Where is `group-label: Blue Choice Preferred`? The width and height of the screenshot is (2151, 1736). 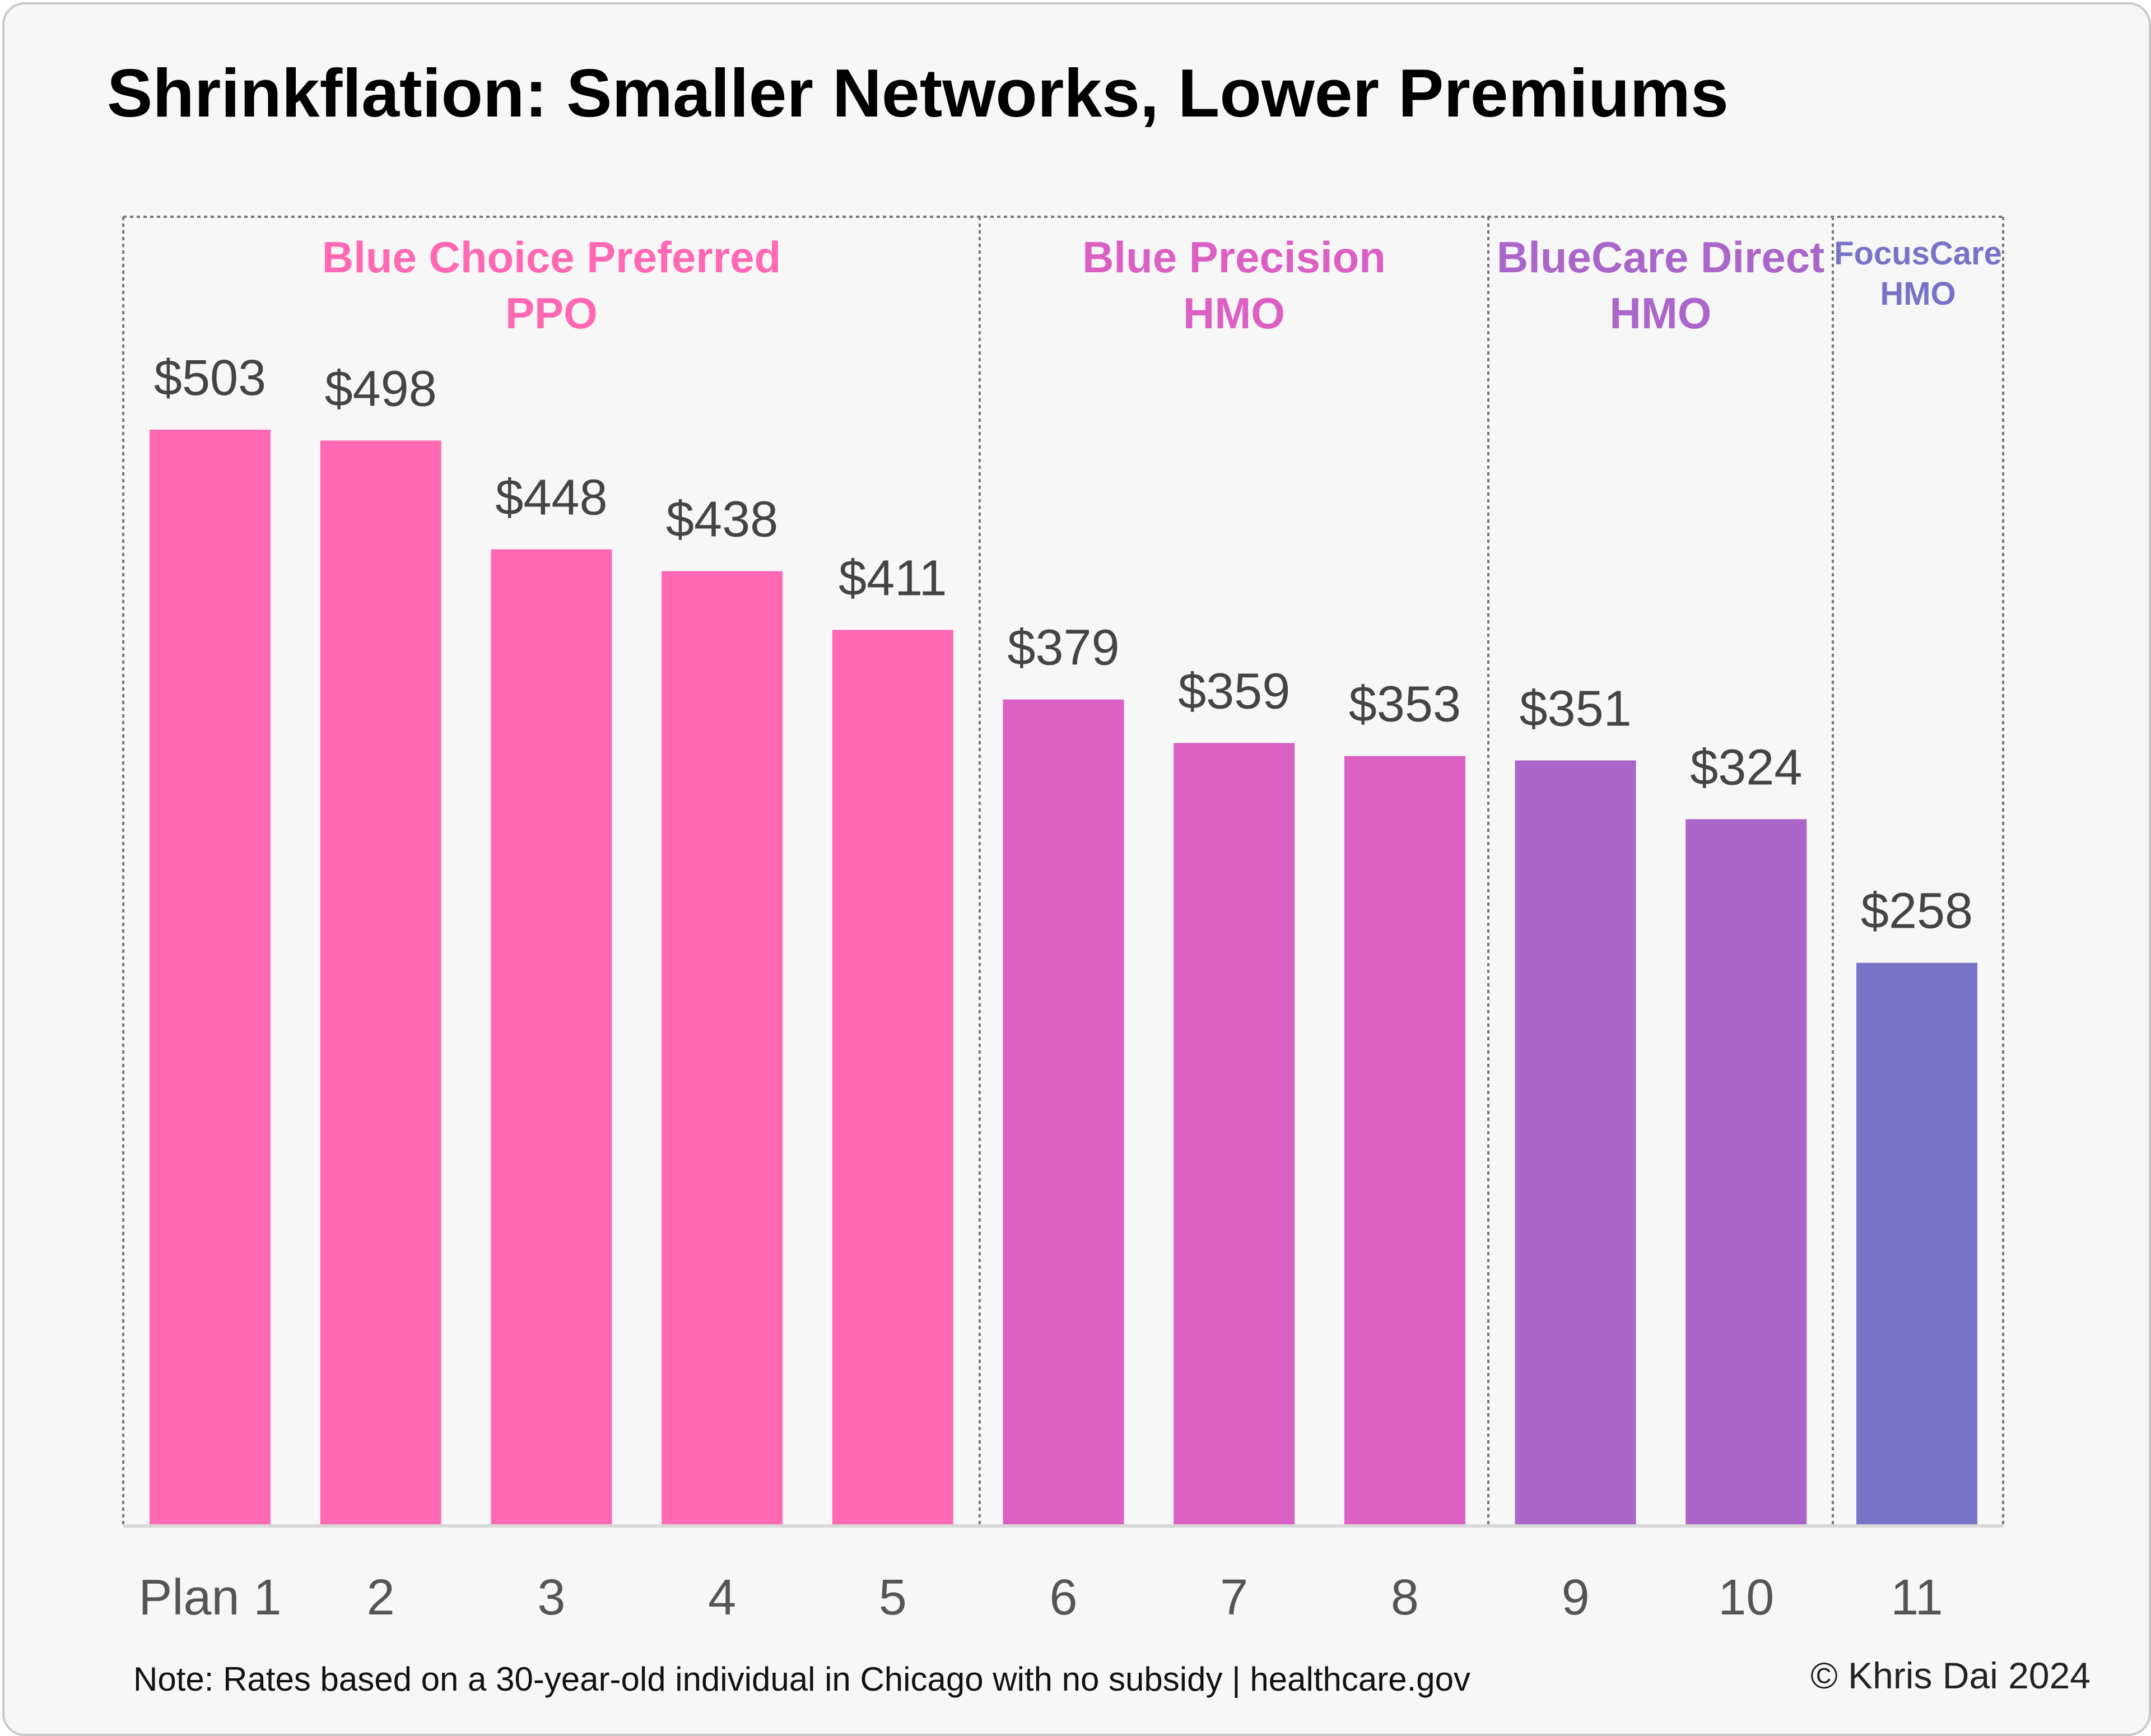 group-label: Blue Choice Preferred is located at coordinates (551, 257).